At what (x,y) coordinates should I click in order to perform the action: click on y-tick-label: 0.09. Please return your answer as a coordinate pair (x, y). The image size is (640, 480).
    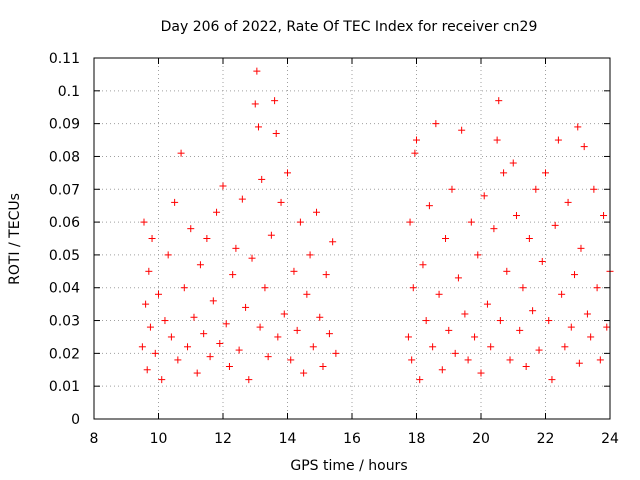
    Looking at the image, I should click on (64, 125).